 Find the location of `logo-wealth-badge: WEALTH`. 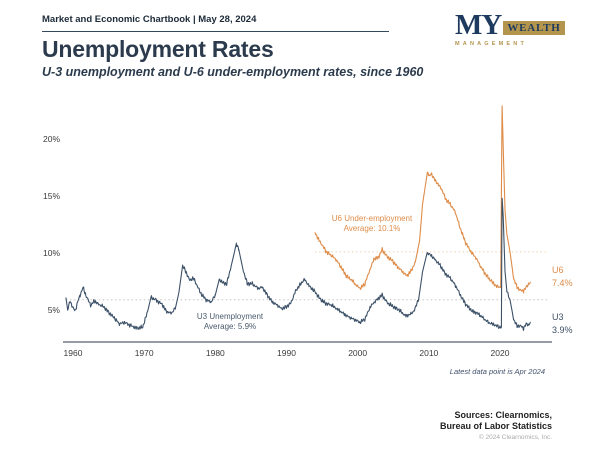

logo-wealth-badge: WEALTH is located at coordinates (534, 28).